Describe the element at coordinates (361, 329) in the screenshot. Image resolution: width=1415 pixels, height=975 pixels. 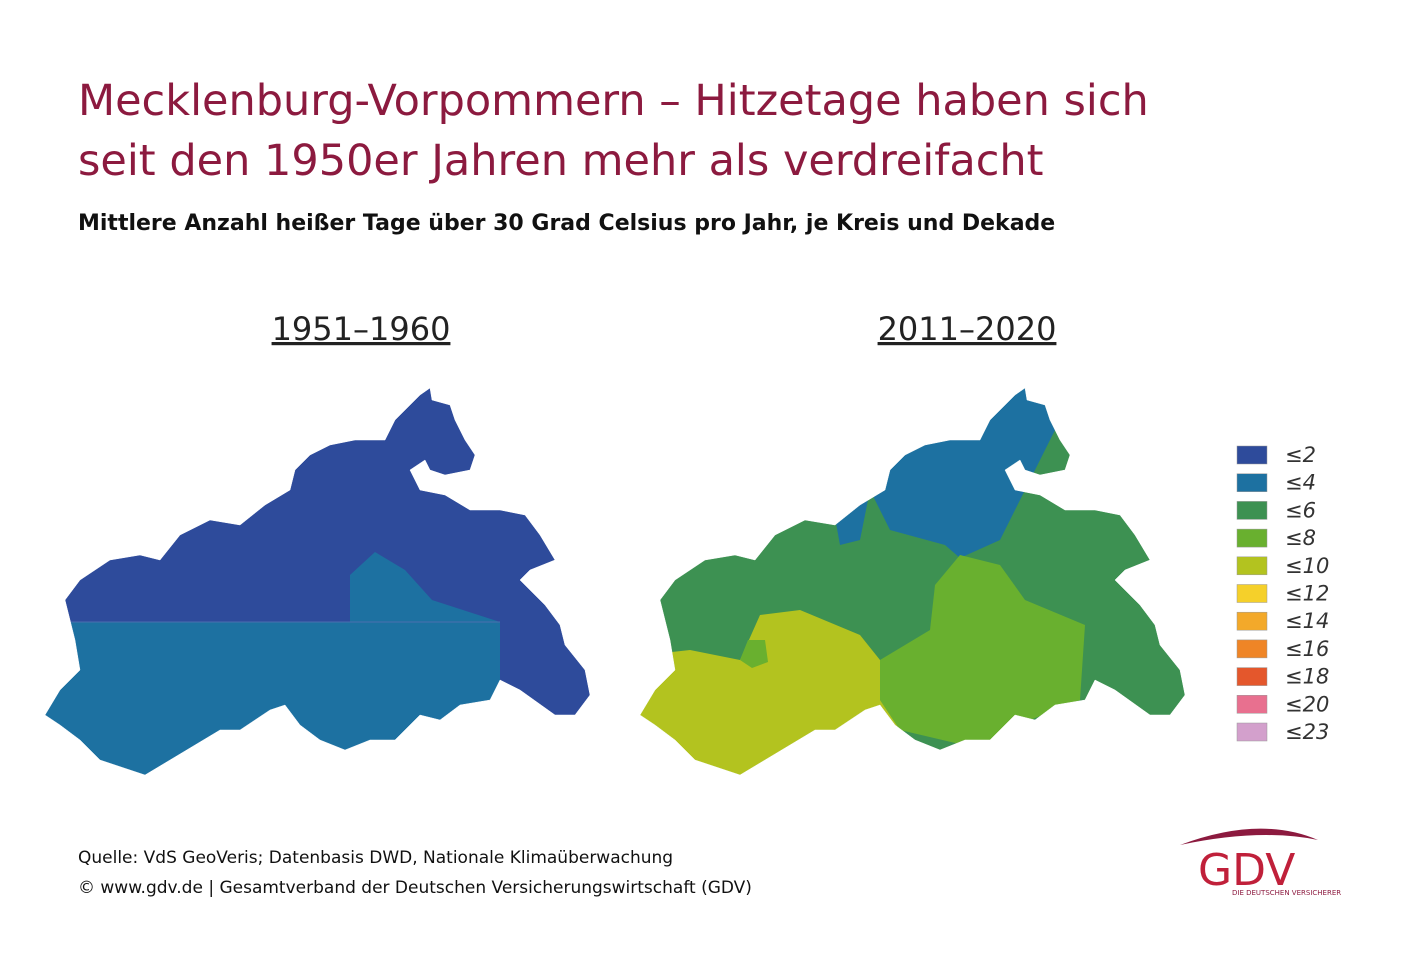
I see `map-title: 1951–1960` at that location.